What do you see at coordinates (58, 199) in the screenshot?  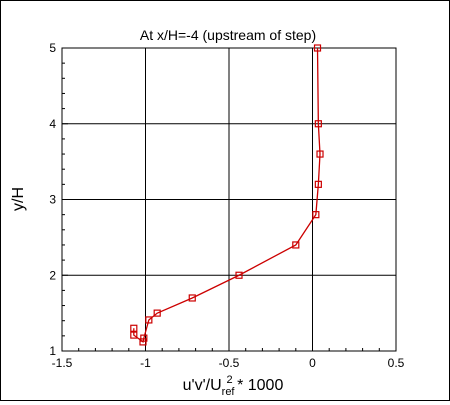 I see `y-axis-ticks: 1 2 3 4 5` at bounding box center [58, 199].